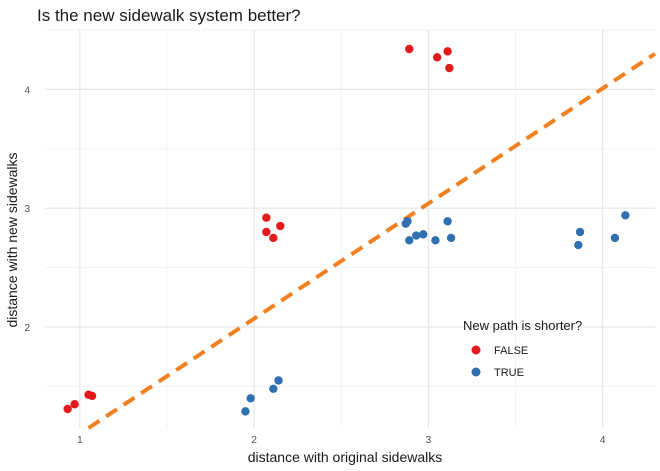 Image resolution: width=660 pixels, height=471 pixels. What do you see at coordinates (429, 440) in the screenshot?
I see `x-tick-label: 3` at bounding box center [429, 440].